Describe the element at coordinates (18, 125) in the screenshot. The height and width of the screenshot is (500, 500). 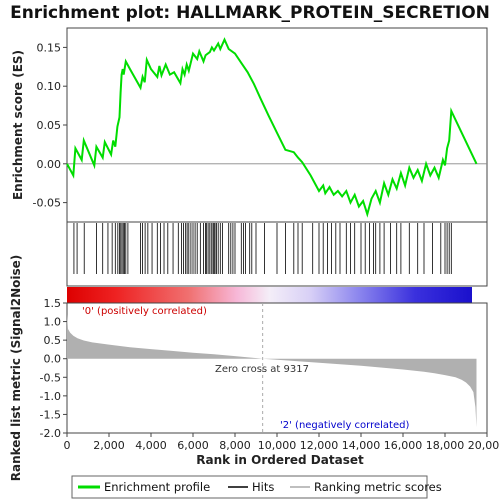
I see `es-y-axis-label: Enrichment score (ES)` at that location.